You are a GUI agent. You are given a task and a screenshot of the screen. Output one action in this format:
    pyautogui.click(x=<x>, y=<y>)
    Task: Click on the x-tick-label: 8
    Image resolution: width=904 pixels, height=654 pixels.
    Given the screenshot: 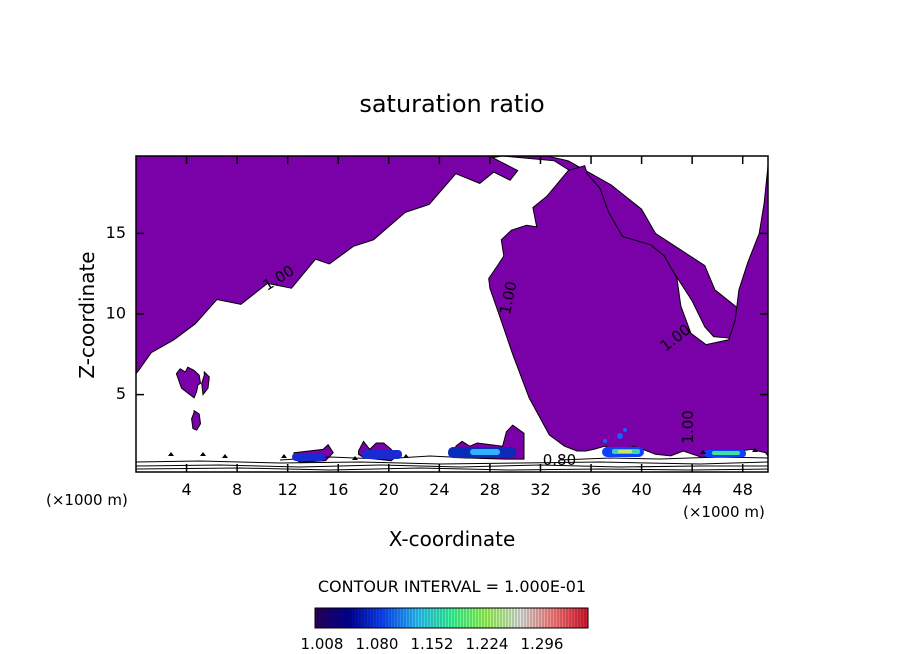 What is the action you would take?
    pyautogui.click(x=237, y=489)
    